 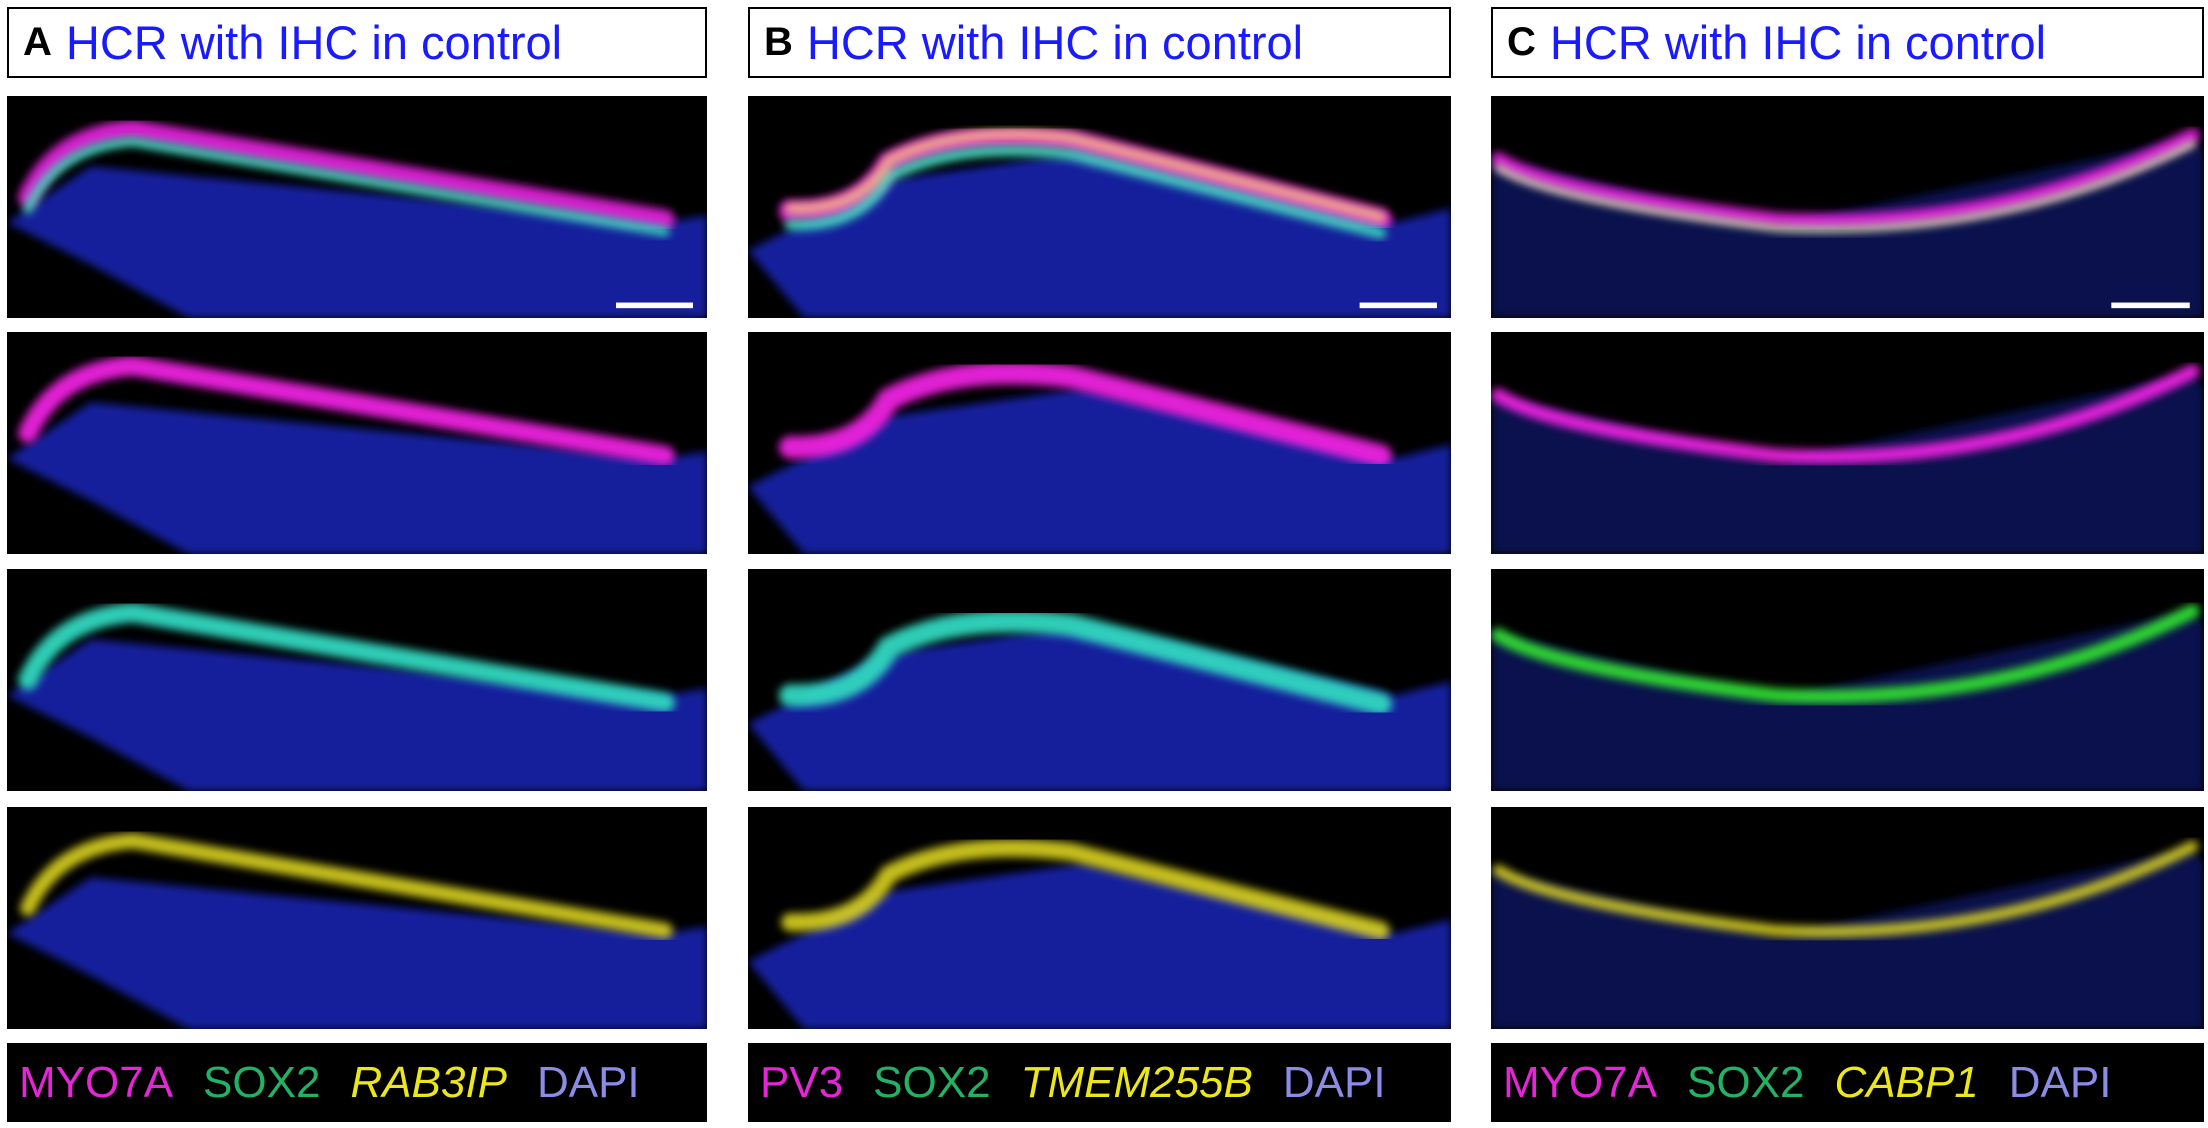 I want to click on panel-letter: B, so click(x=778, y=42).